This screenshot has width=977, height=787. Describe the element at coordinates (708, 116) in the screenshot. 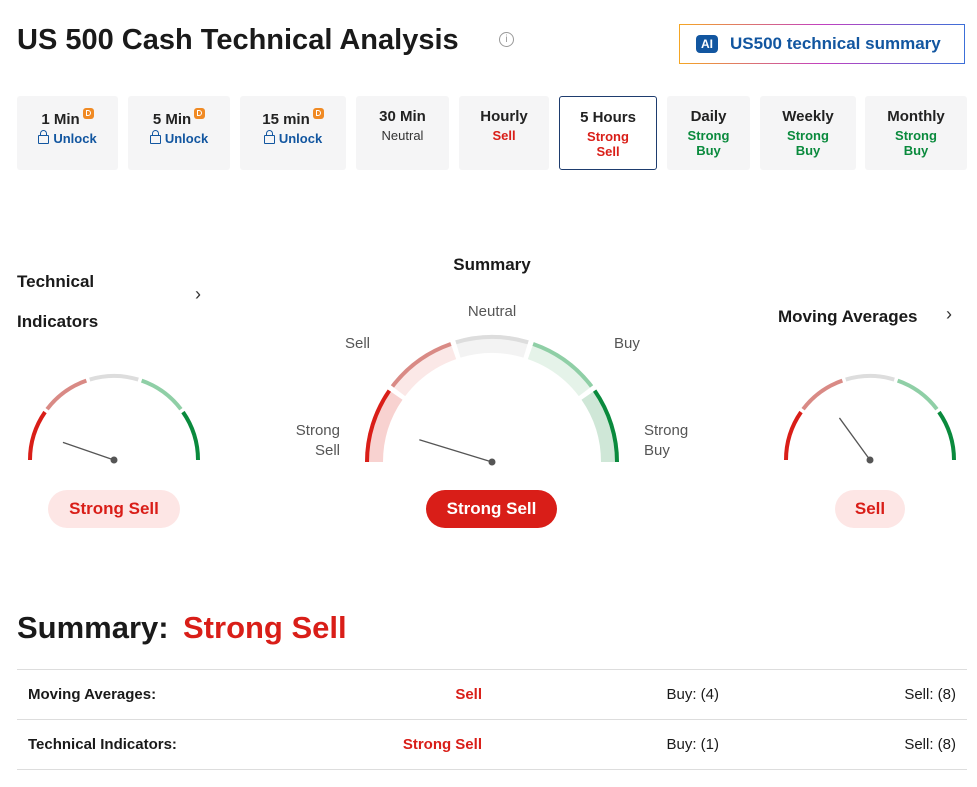

I see `tab-label: Daily` at that location.